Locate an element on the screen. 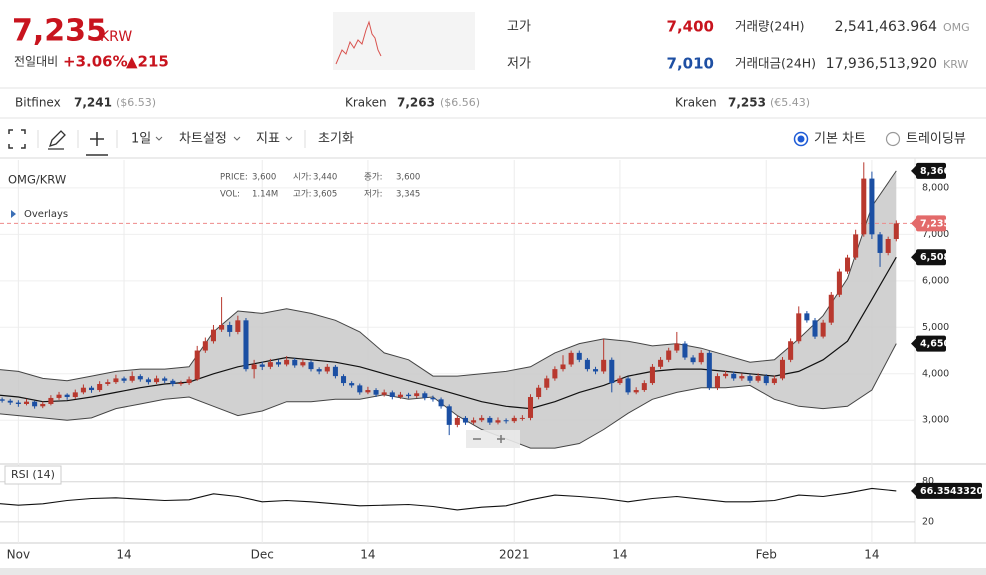 Image resolution: width=986 pixels, height=575 pixels. rsi-title: RSI (14) is located at coordinates (33, 474).